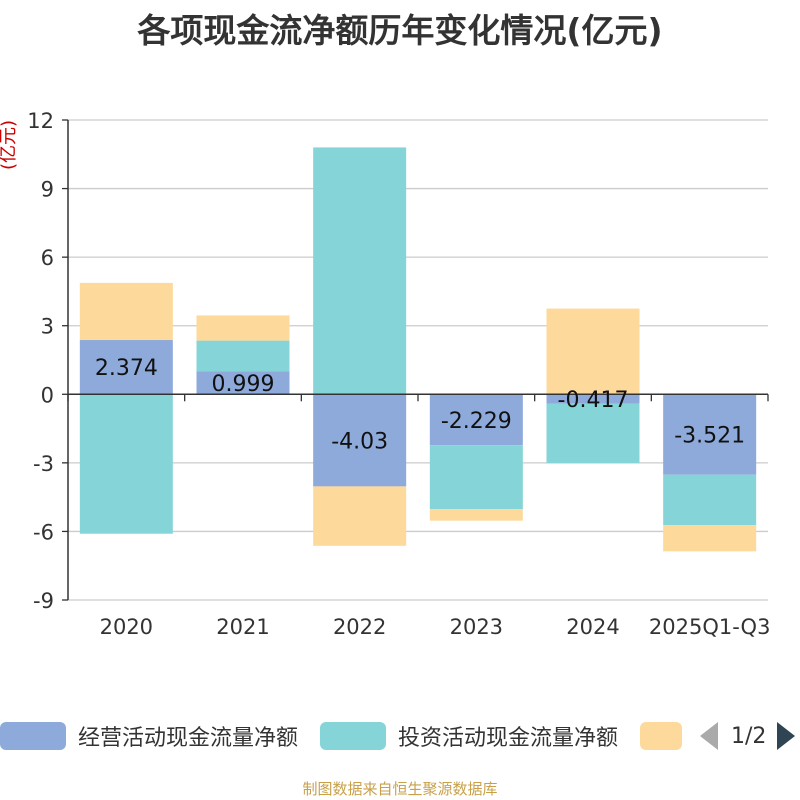 Image resolution: width=800 pixels, height=800 pixels. What do you see at coordinates (508, 738) in the screenshot?
I see `legend-label-investing: 投资活动现金流量净额` at bounding box center [508, 738].